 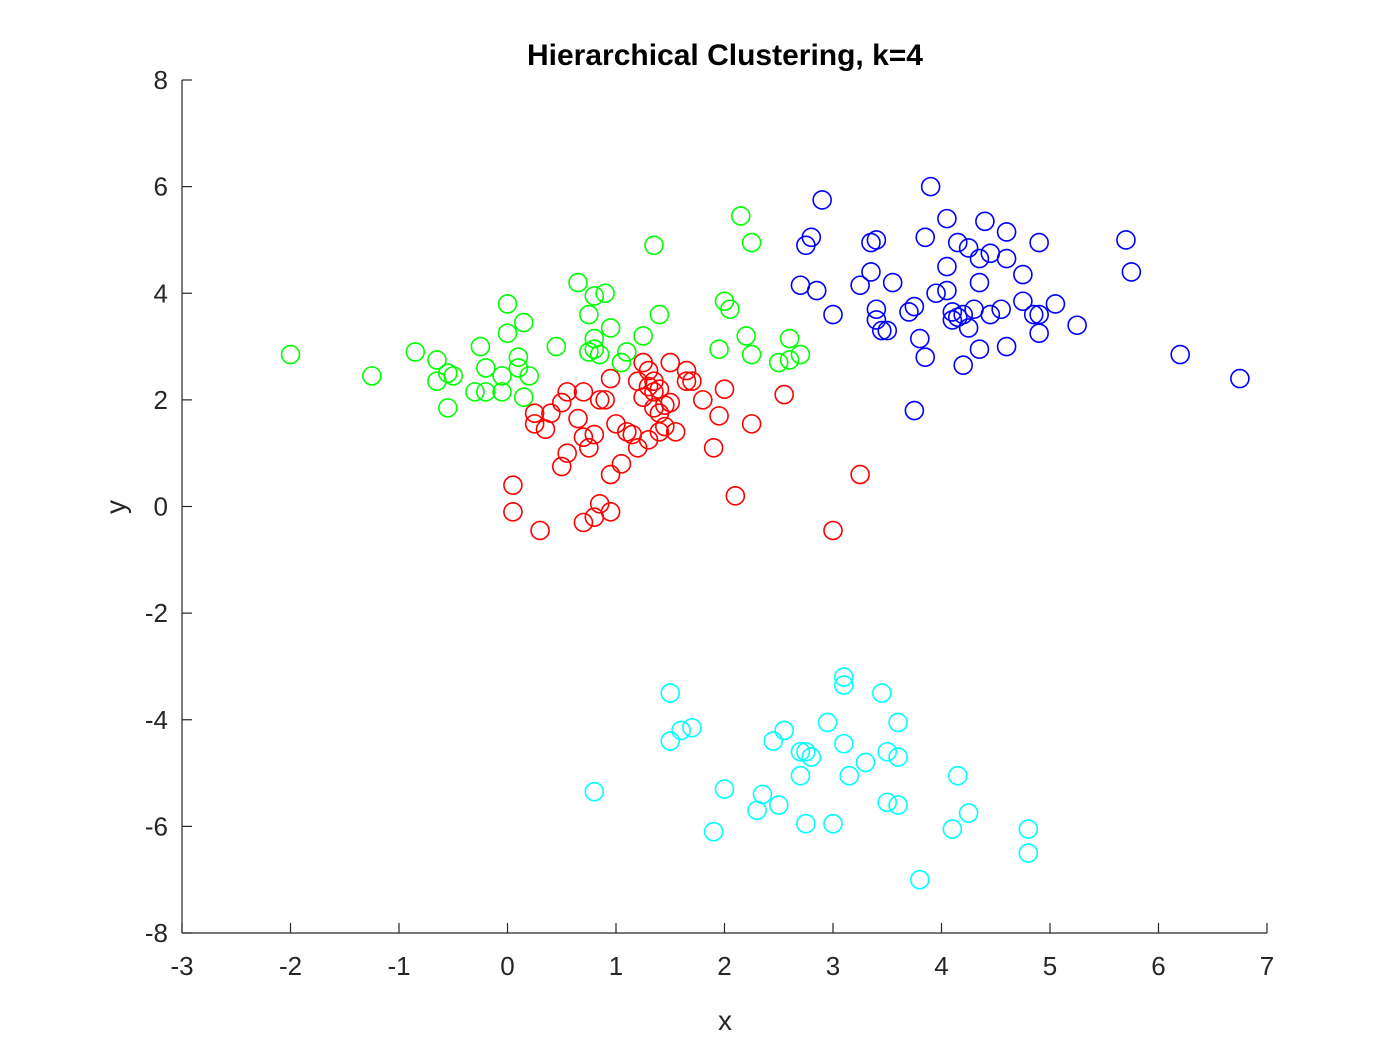 What do you see at coordinates (181, 966) in the screenshot?
I see `x-tick-label: -3` at bounding box center [181, 966].